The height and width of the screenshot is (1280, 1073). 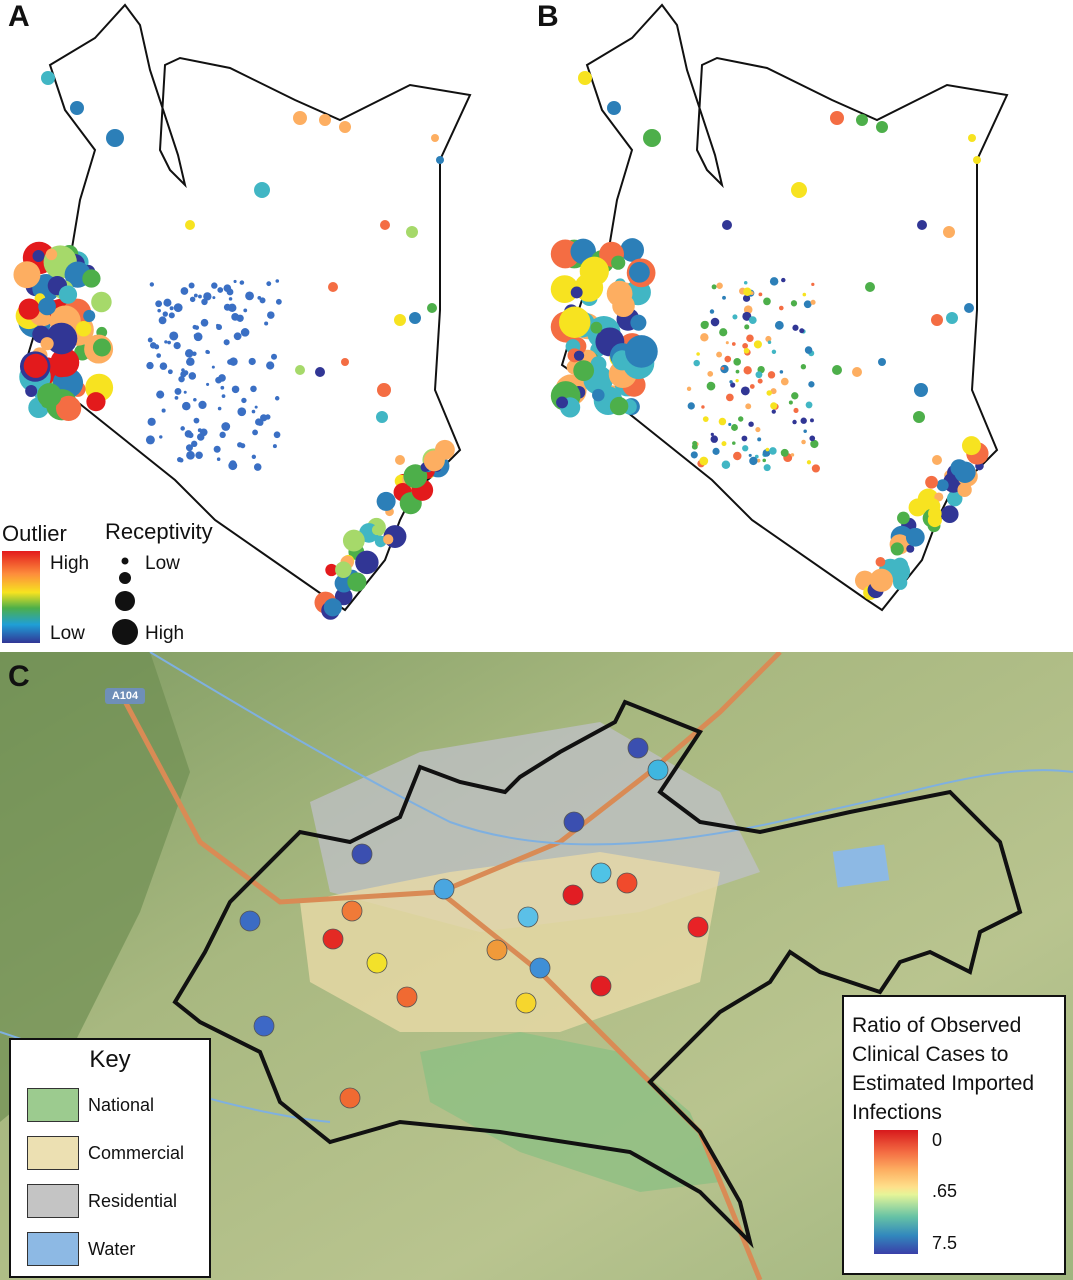 I want to click on receptivity-low-label: Low, so click(x=162, y=563).